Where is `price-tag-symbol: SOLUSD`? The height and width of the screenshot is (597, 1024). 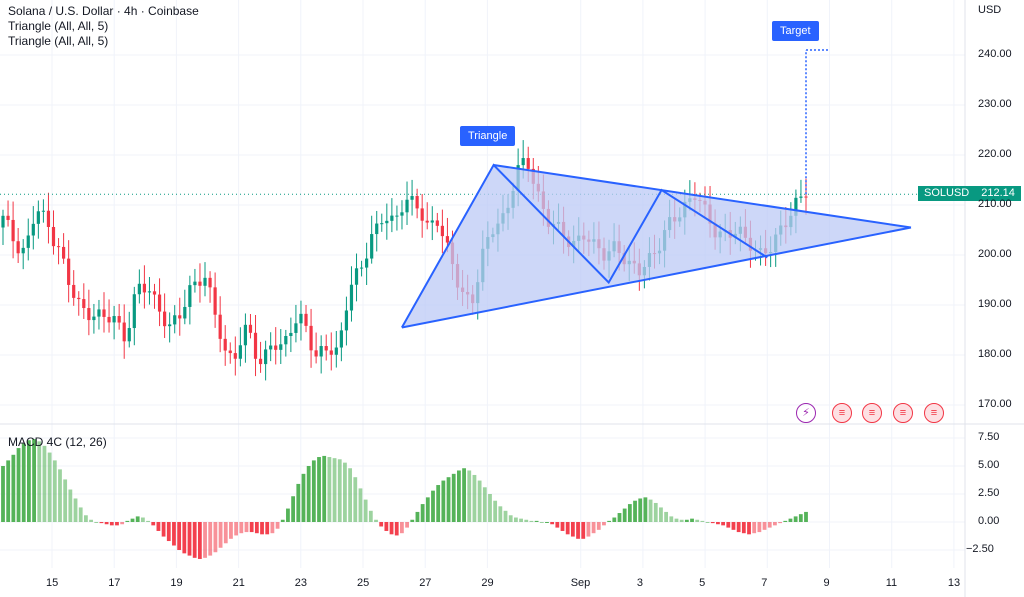
price-tag-symbol: SOLUSD is located at coordinates (947, 193).